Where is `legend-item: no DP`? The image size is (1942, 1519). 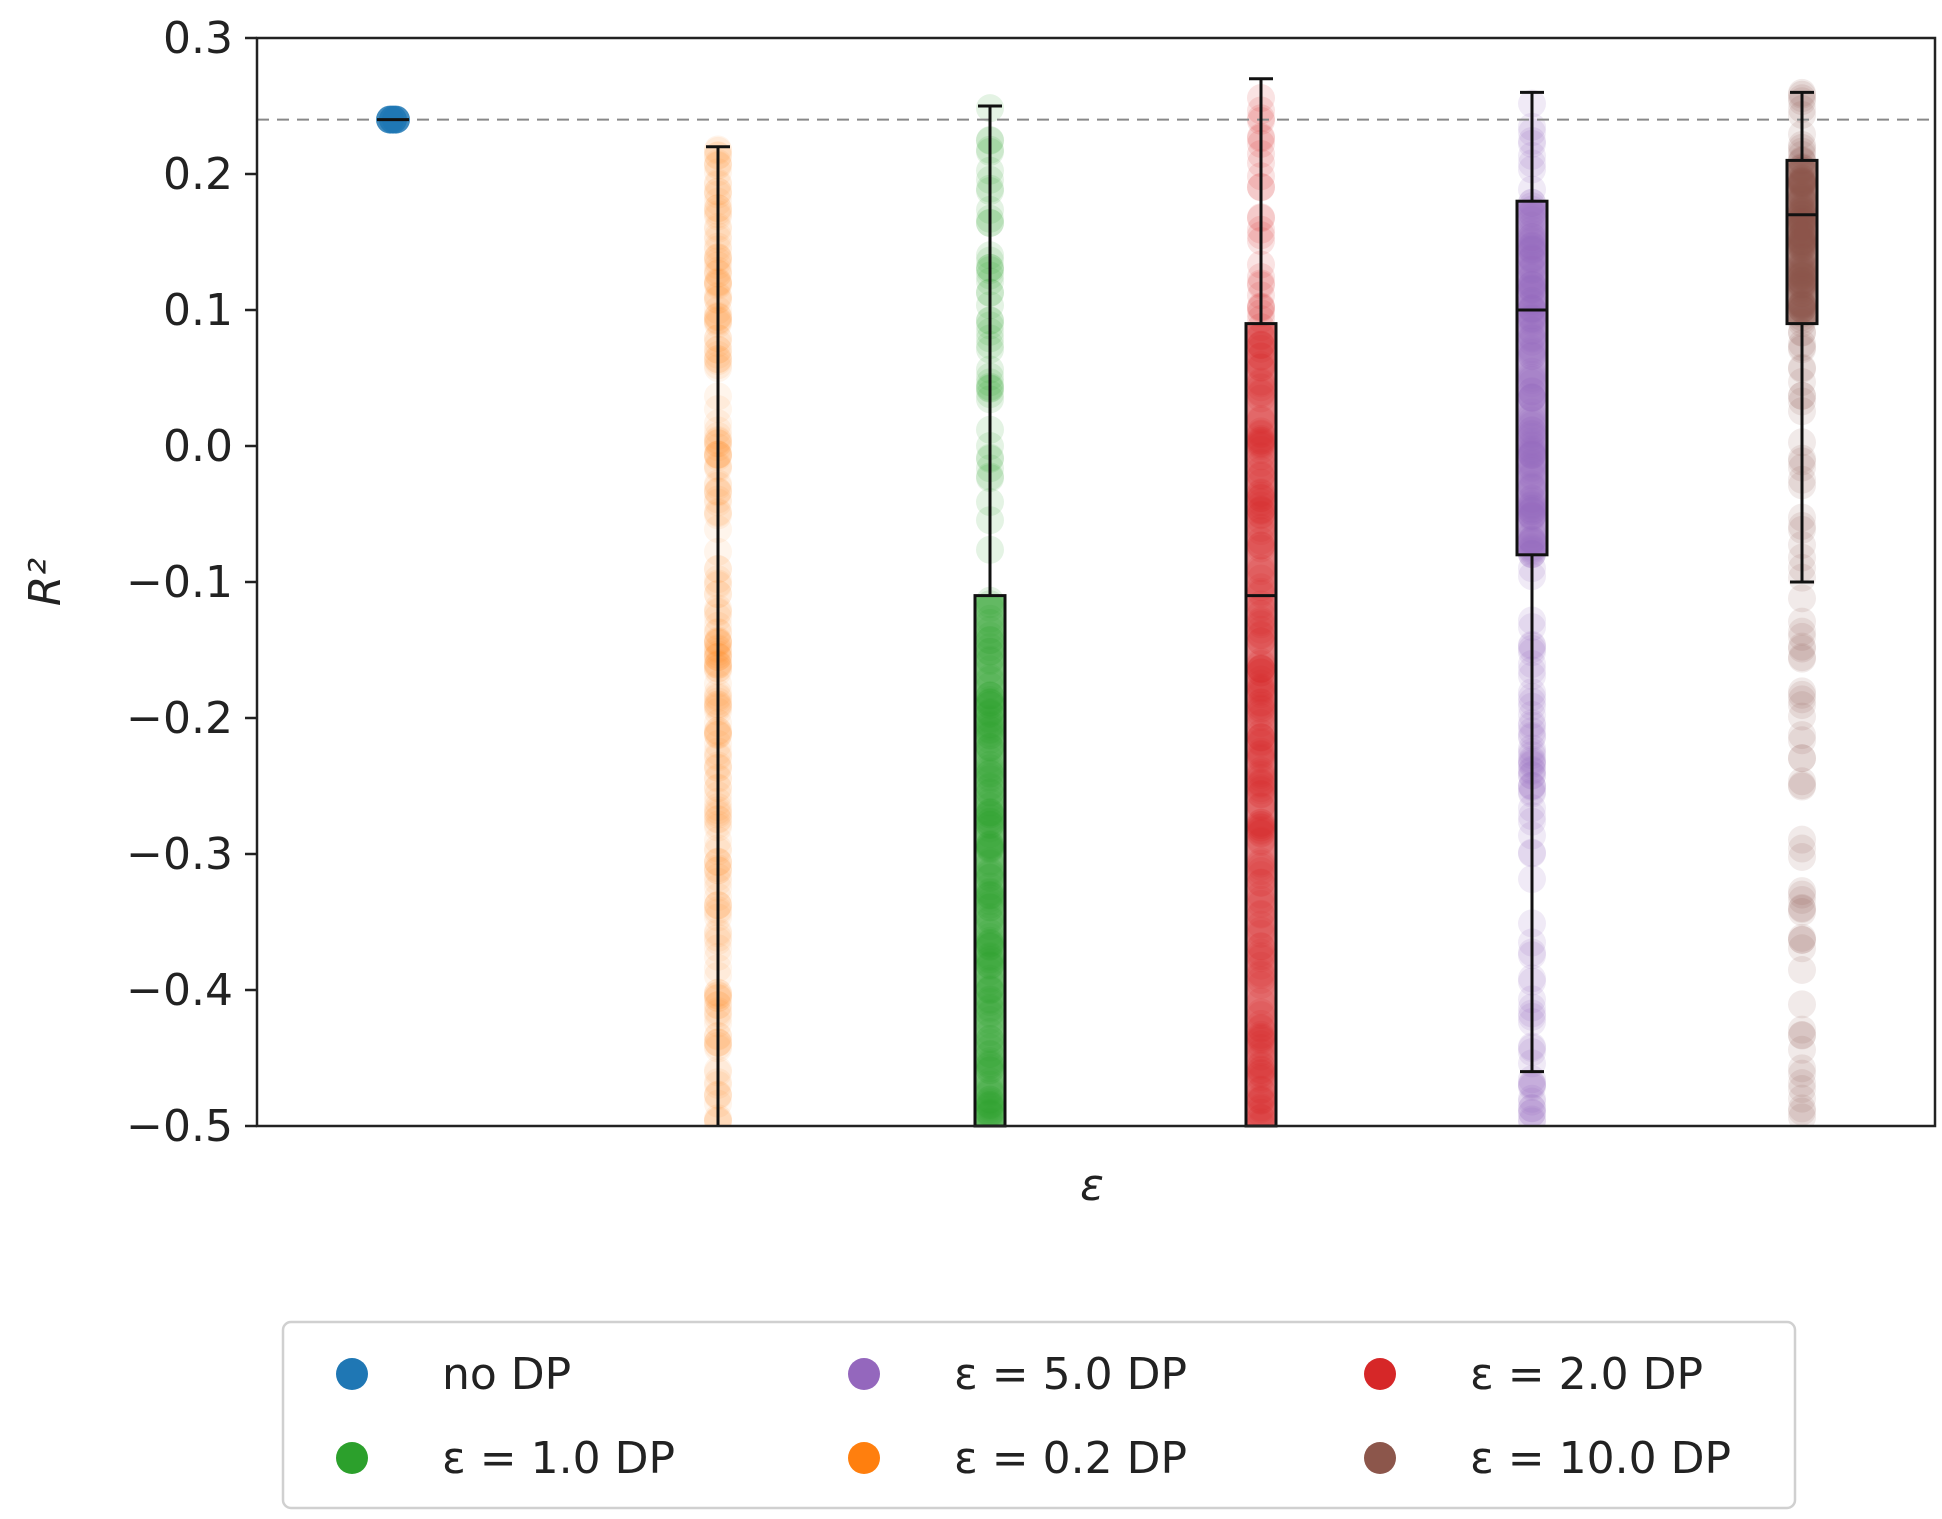 legend-item: no DP is located at coordinates (453, 1374).